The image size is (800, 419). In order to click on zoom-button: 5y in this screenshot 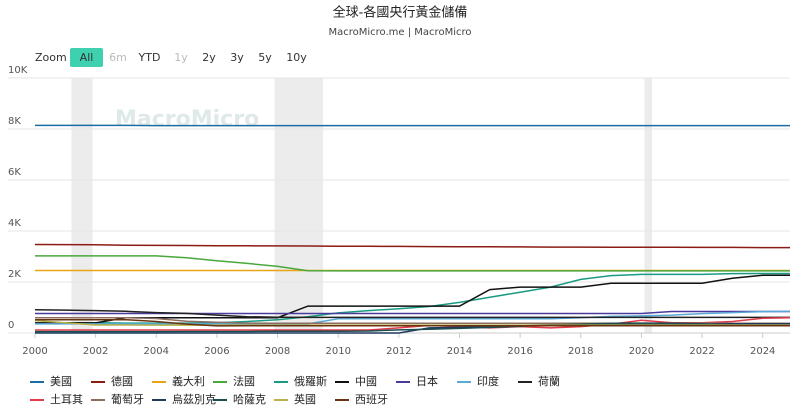, I will do `click(265, 57)`.